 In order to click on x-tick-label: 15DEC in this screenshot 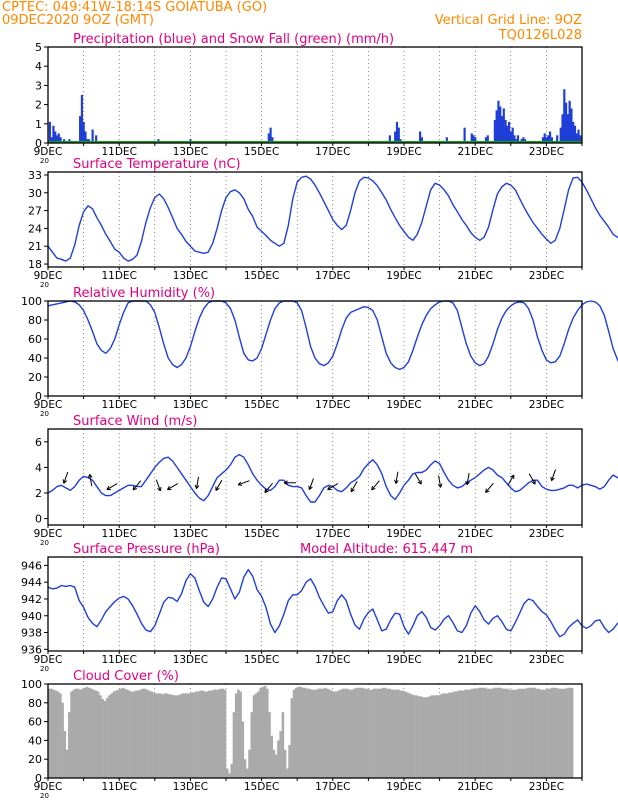, I will do `click(261, 660)`.